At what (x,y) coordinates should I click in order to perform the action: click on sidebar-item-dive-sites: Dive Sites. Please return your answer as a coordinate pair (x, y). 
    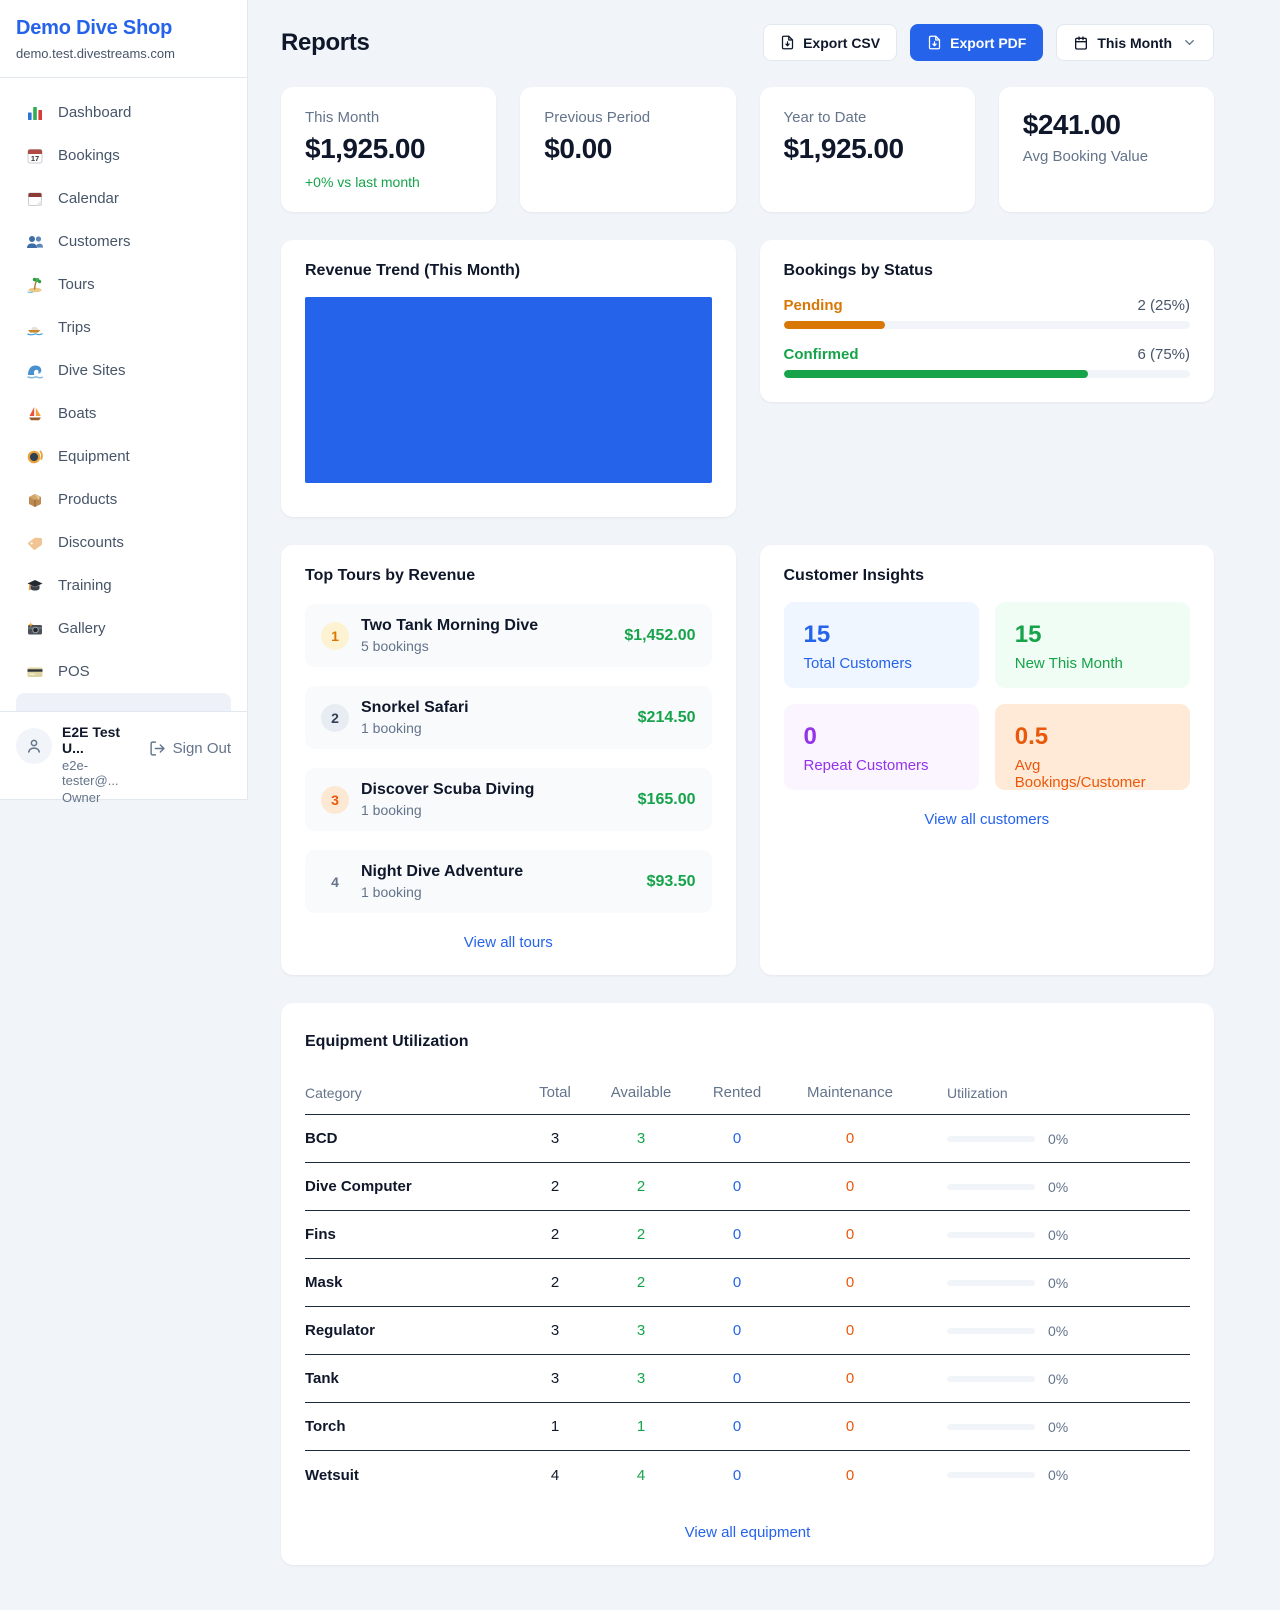
    Looking at the image, I should click on (123, 370).